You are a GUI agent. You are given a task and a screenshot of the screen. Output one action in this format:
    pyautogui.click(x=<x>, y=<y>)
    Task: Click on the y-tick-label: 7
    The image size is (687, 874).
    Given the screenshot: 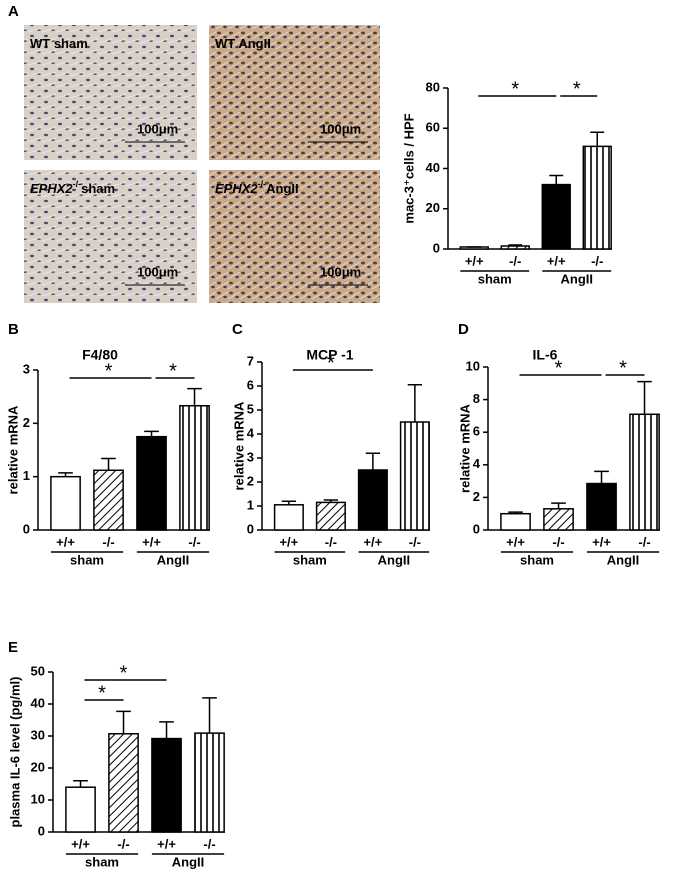 What is the action you would take?
    pyautogui.click(x=250, y=360)
    